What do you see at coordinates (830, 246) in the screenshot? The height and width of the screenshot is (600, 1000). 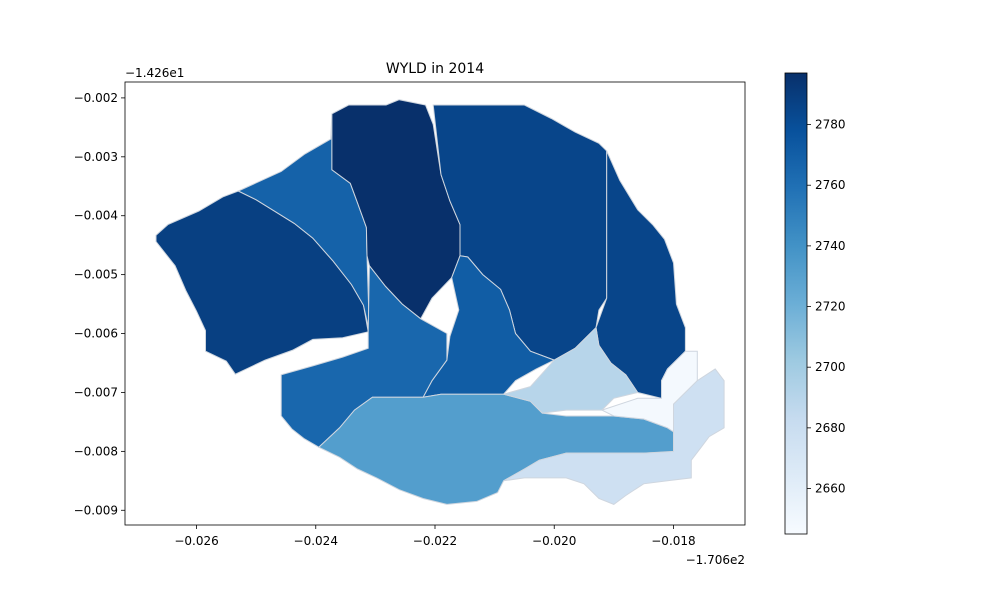 I see `colorbar-tick-label: 2740` at bounding box center [830, 246].